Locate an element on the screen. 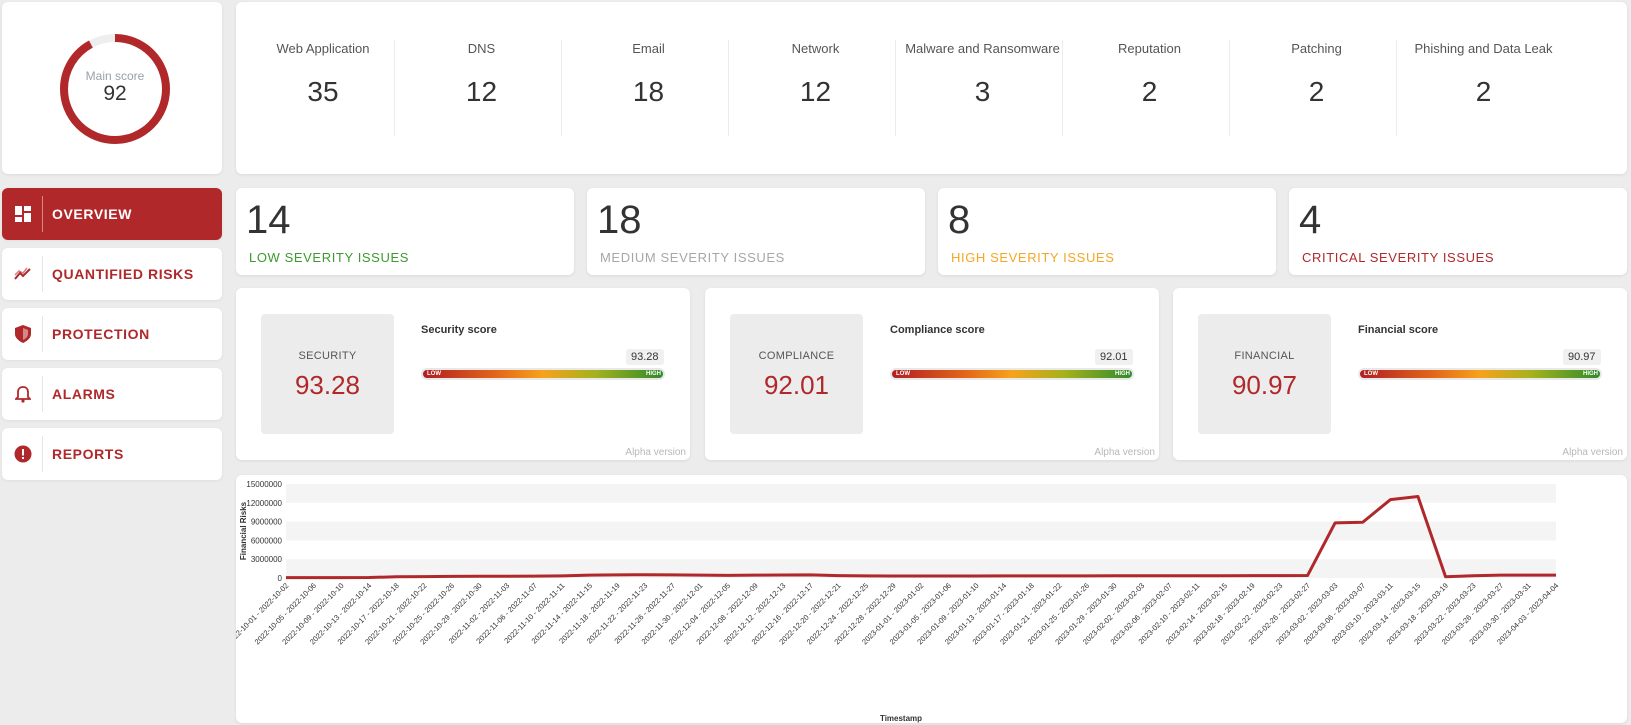 The height and width of the screenshot is (725, 1631). category-label: Phishing and Data Leak is located at coordinates (1483, 48).